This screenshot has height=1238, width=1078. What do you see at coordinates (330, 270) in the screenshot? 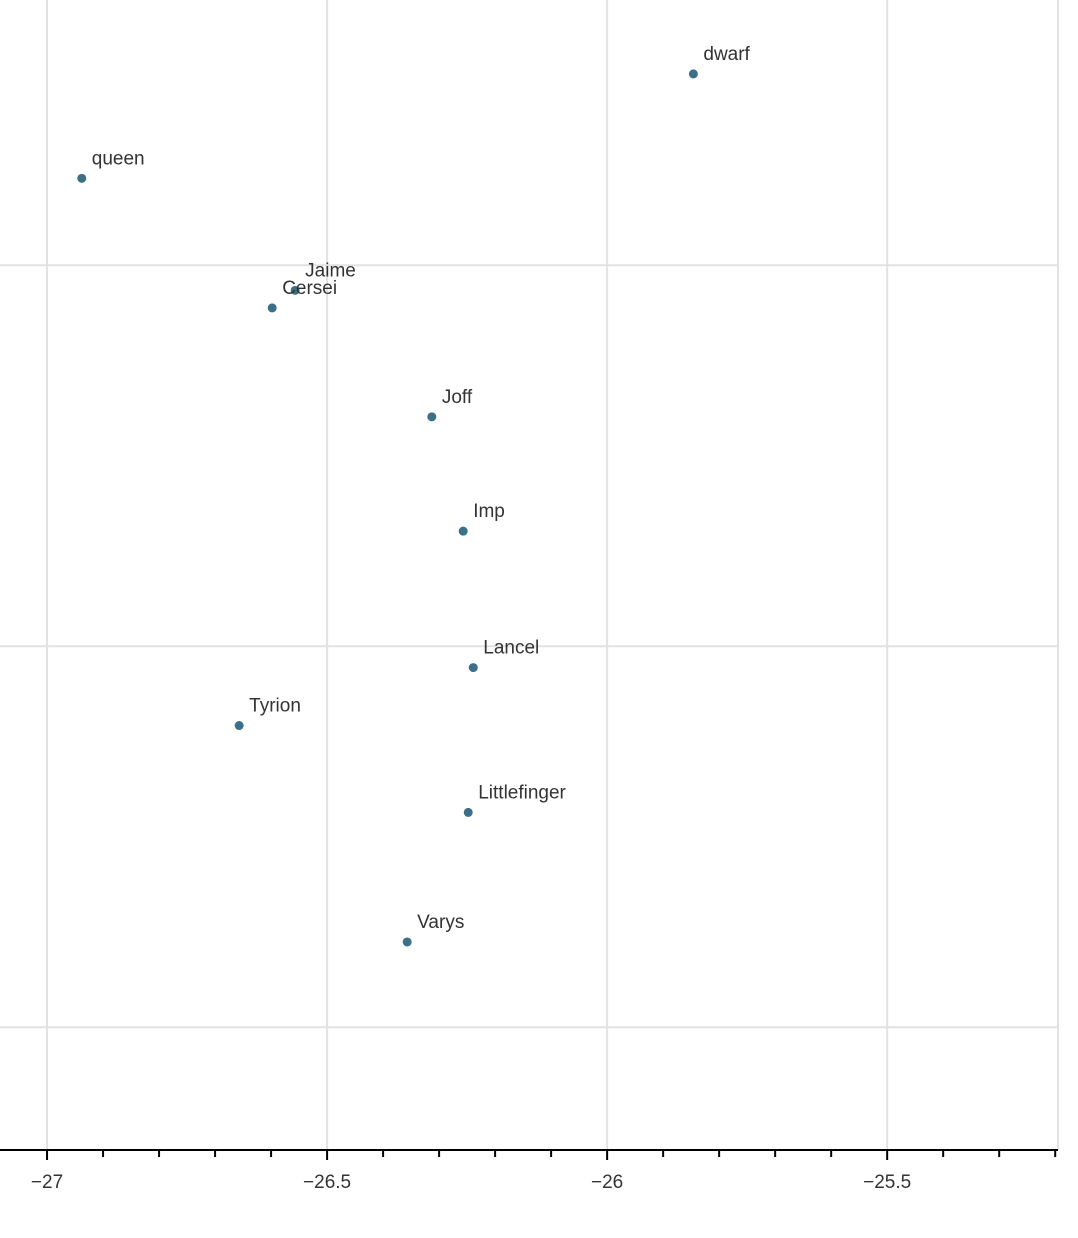
I see `point-label: Jaime` at bounding box center [330, 270].